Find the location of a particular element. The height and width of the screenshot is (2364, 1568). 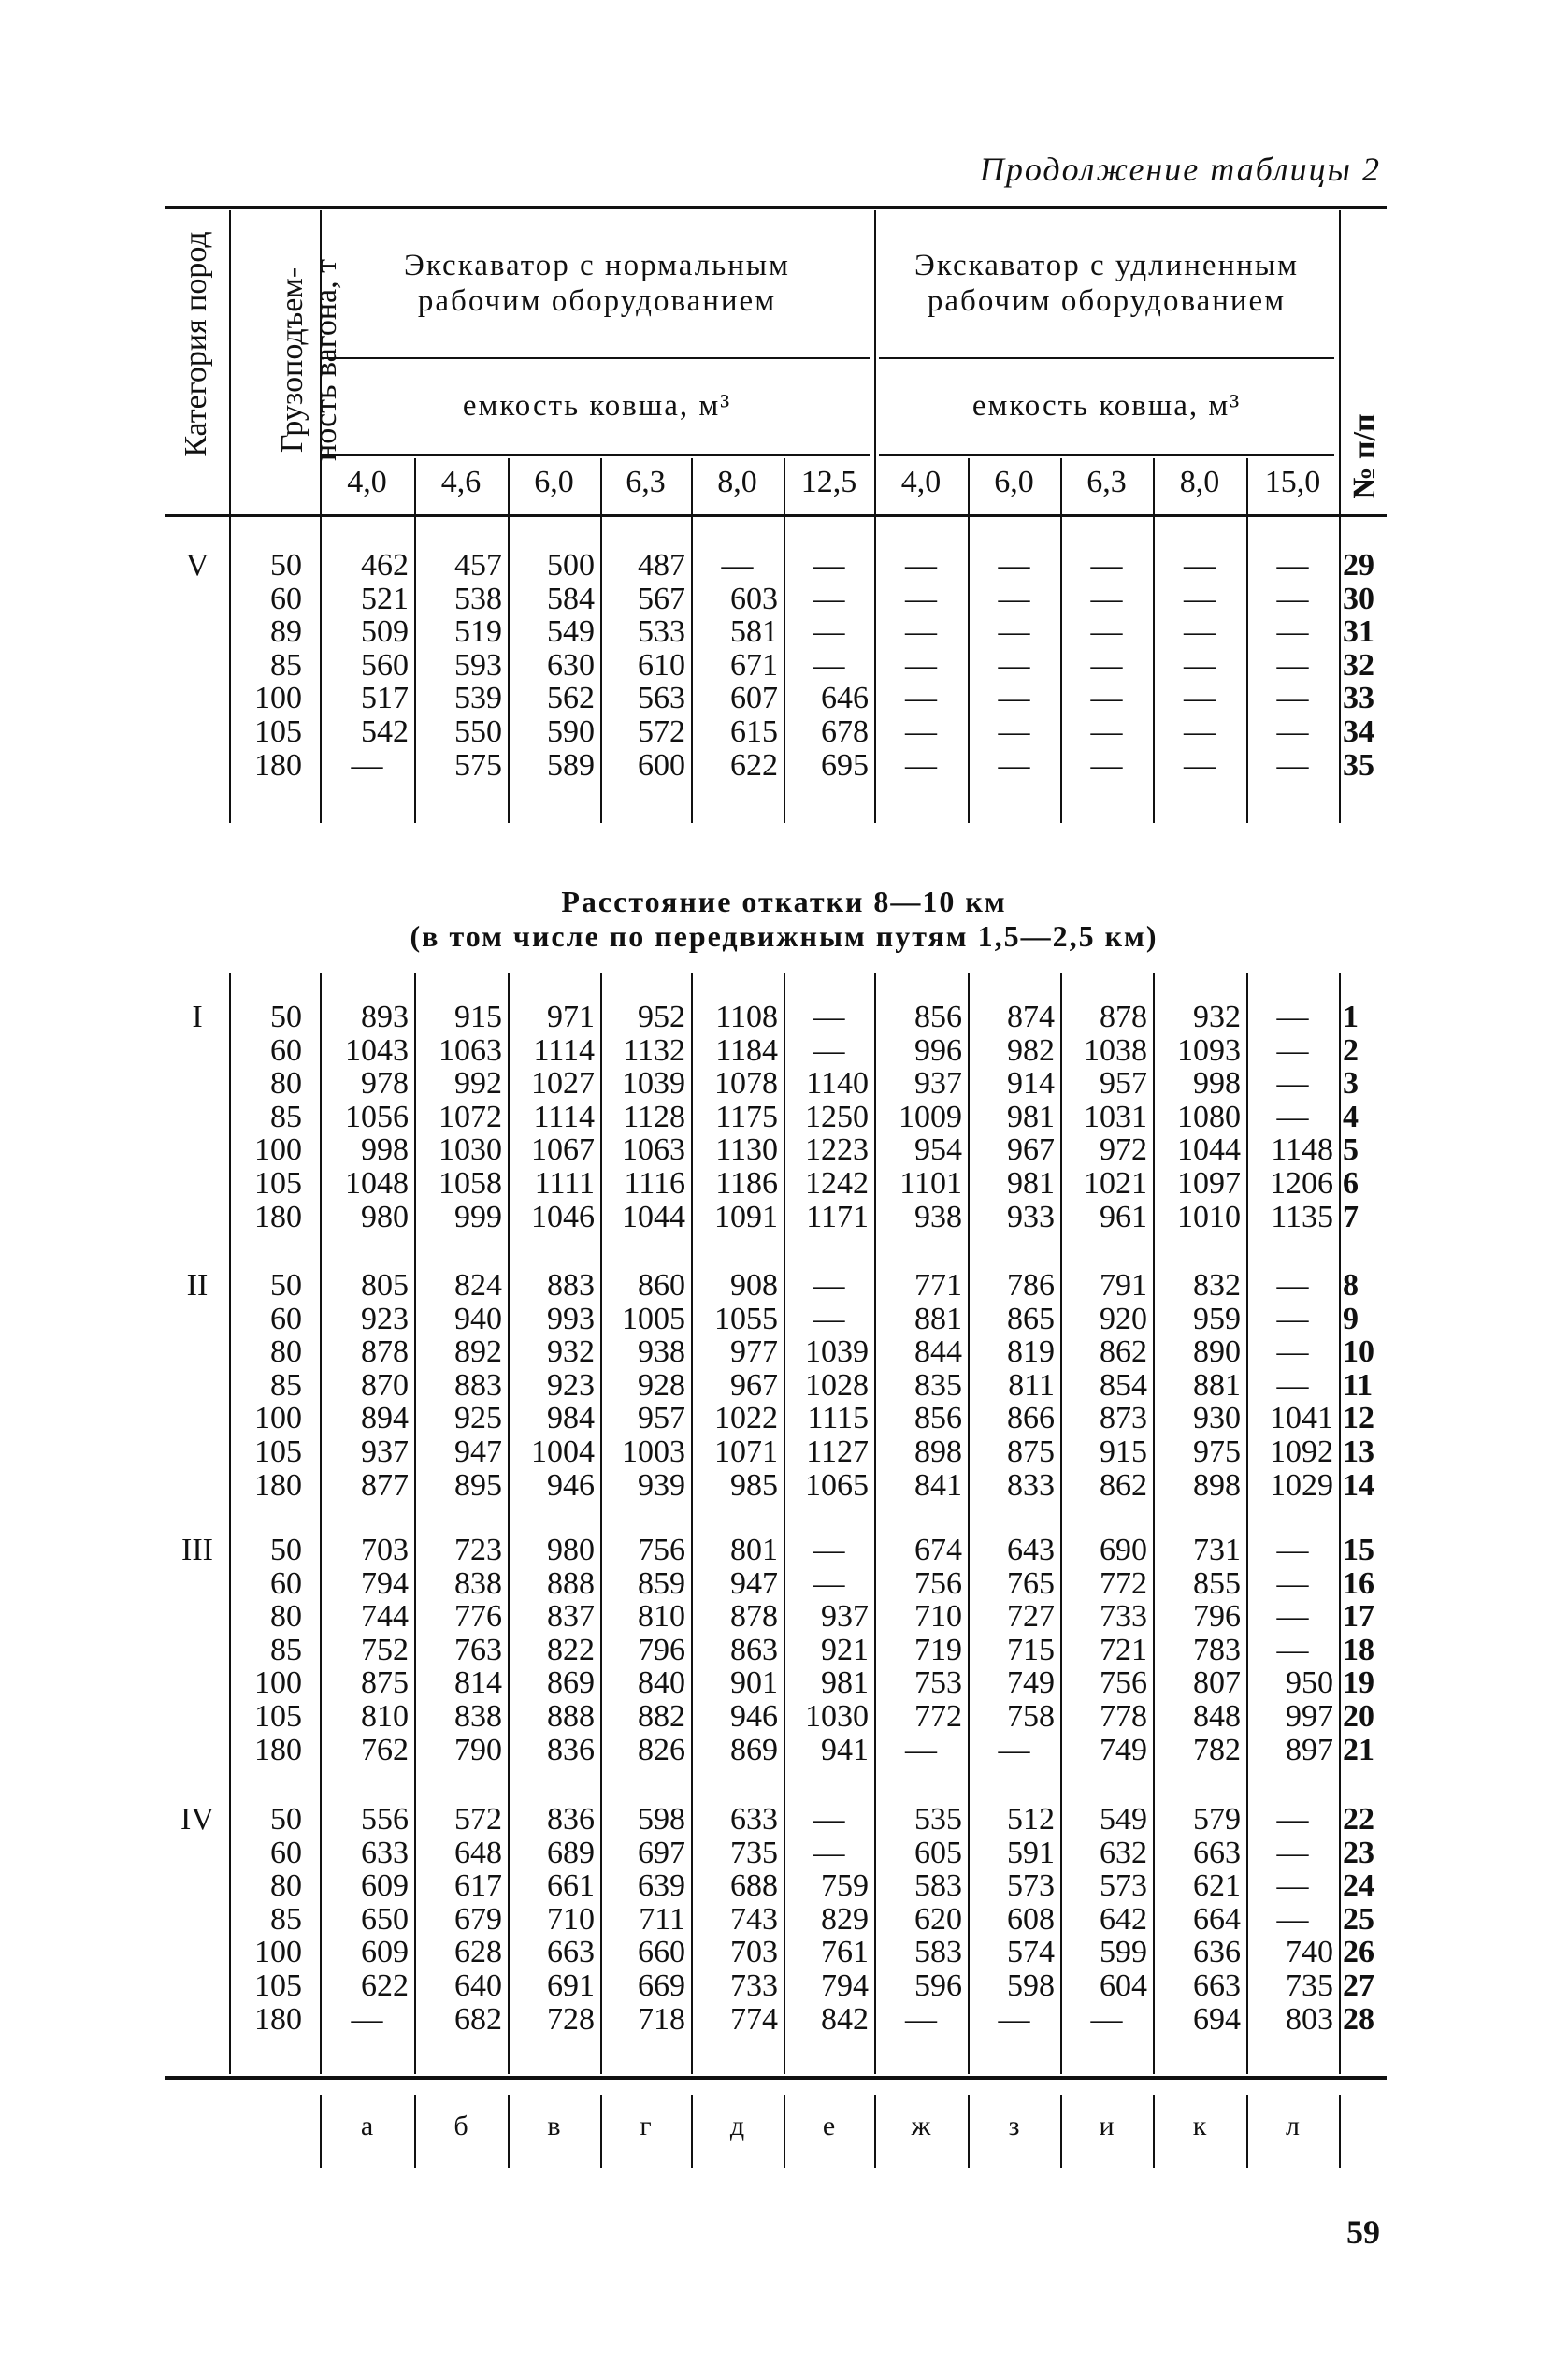

table-cell: 914 is located at coordinates (1031, 1084).